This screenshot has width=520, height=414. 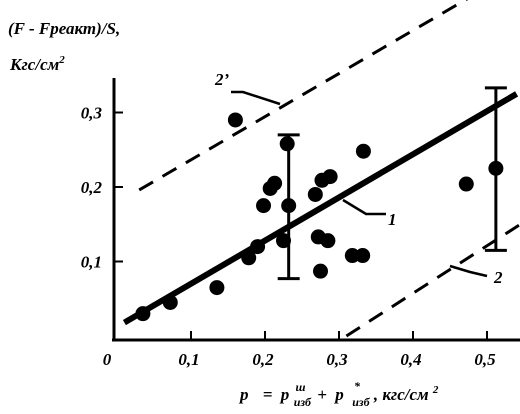 What do you see at coordinates (392, 219) in the screenshot?
I see `fit-line-label: 1` at bounding box center [392, 219].